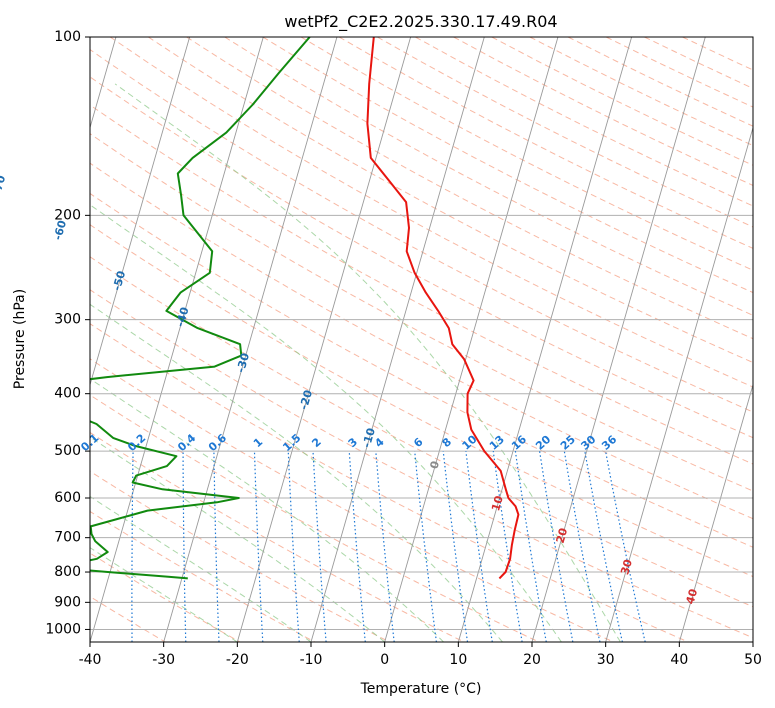 The height and width of the screenshot is (708, 775). I want to click on x-tick-label: 0, so click(384, 660).